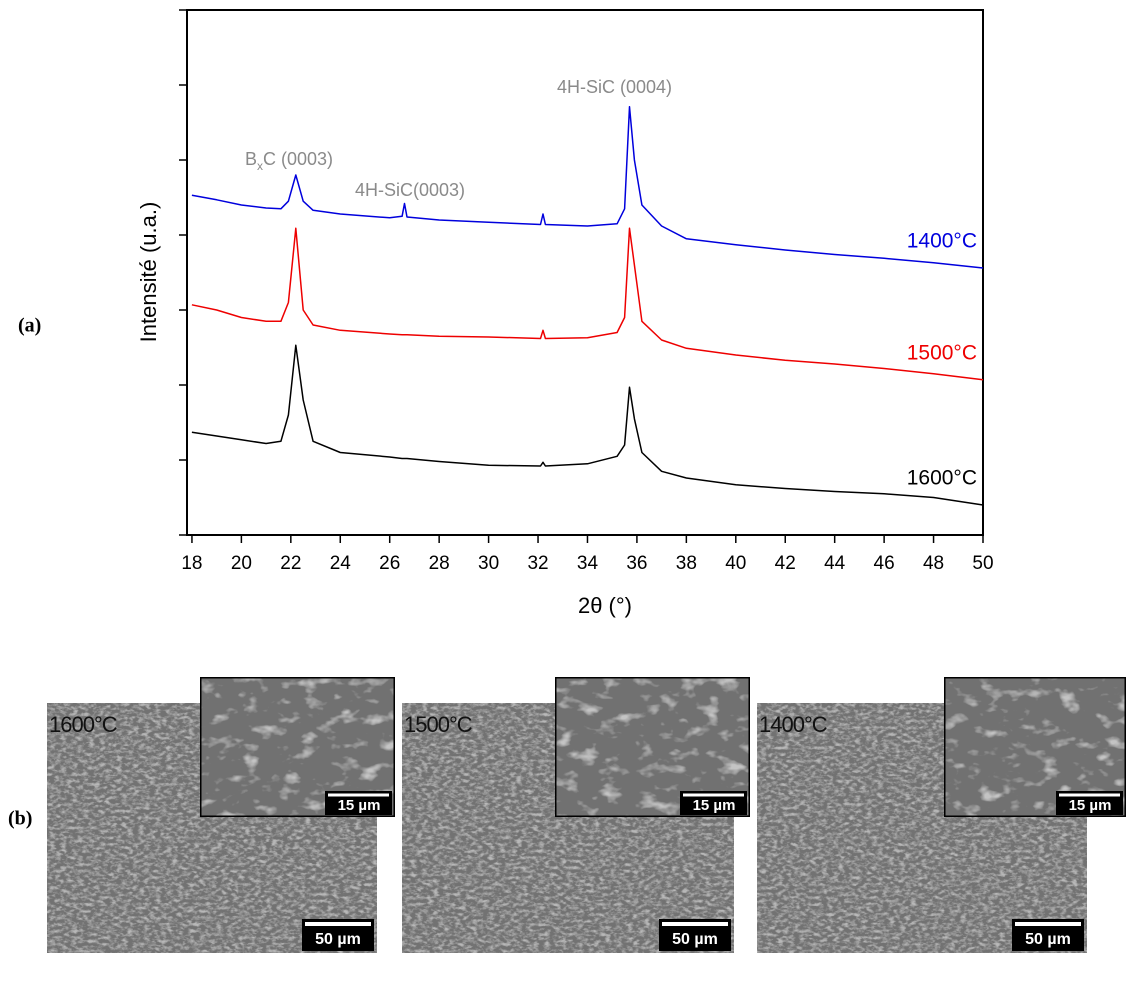 This screenshot has height=985, width=1126. I want to click on annotation-part: C (0003), so click(298, 159).